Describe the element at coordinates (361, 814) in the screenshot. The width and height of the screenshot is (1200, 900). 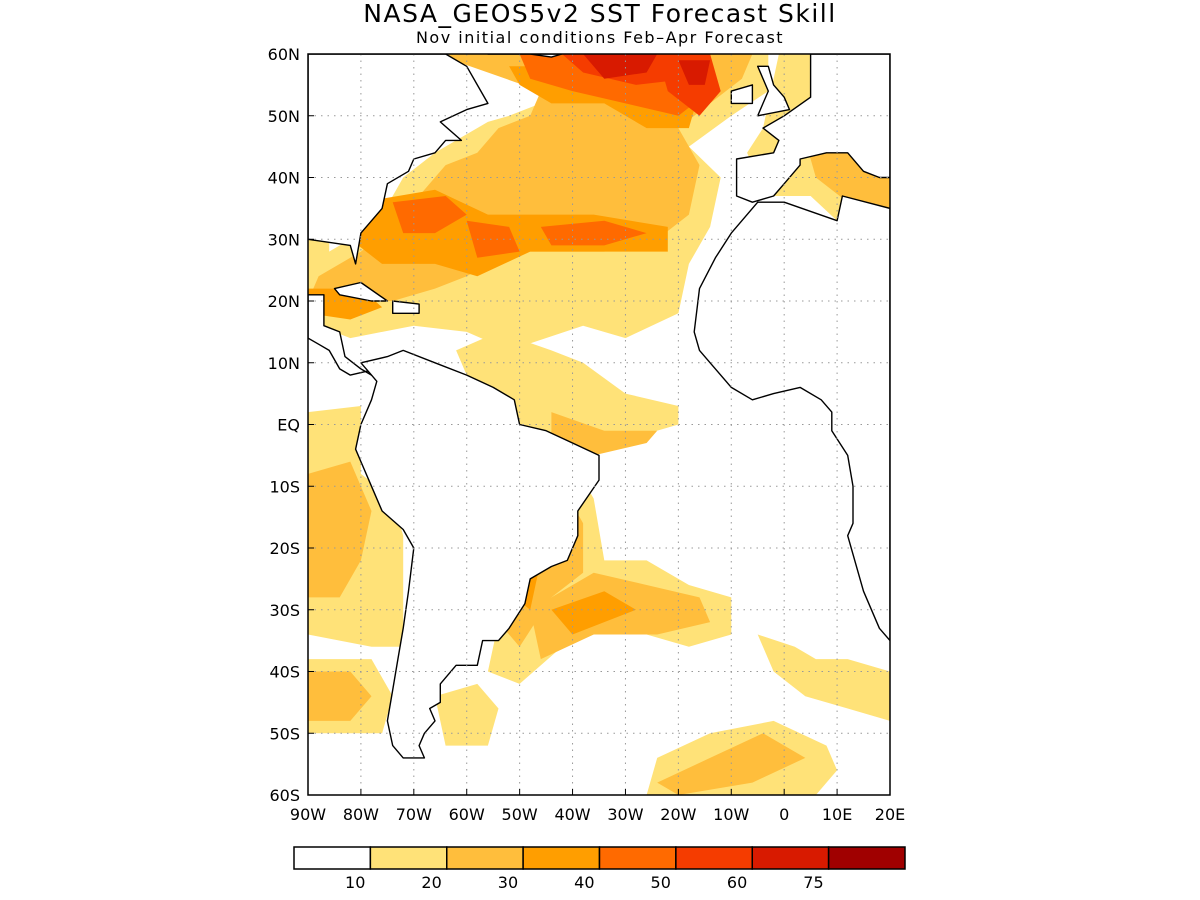
I see `lon-label: 80W` at that location.